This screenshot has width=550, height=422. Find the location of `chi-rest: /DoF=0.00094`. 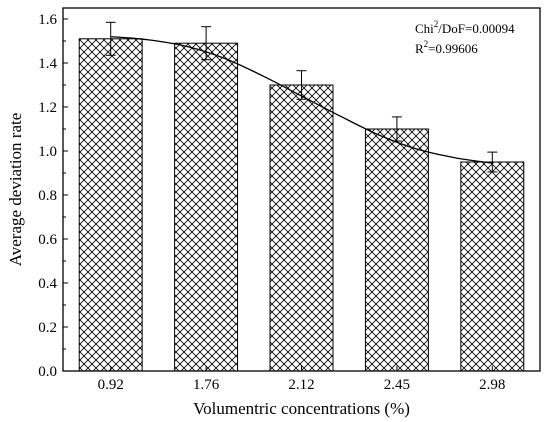

chi-rest: /DoF=0.00094 is located at coordinates (476, 28).